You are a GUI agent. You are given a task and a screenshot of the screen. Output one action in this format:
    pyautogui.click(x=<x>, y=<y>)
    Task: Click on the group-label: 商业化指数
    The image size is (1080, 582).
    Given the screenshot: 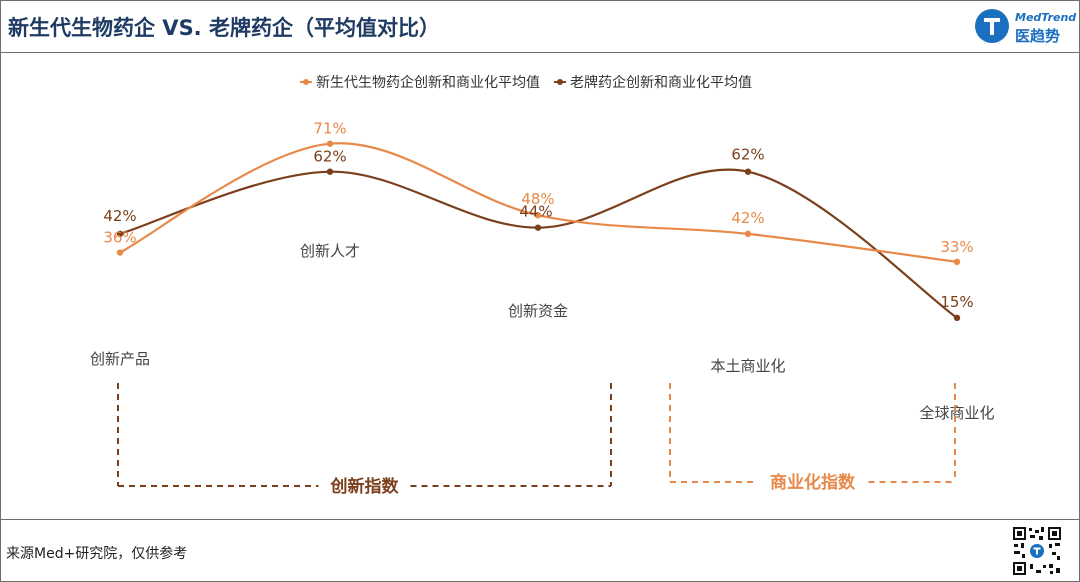 What is the action you would take?
    pyautogui.click(x=813, y=482)
    